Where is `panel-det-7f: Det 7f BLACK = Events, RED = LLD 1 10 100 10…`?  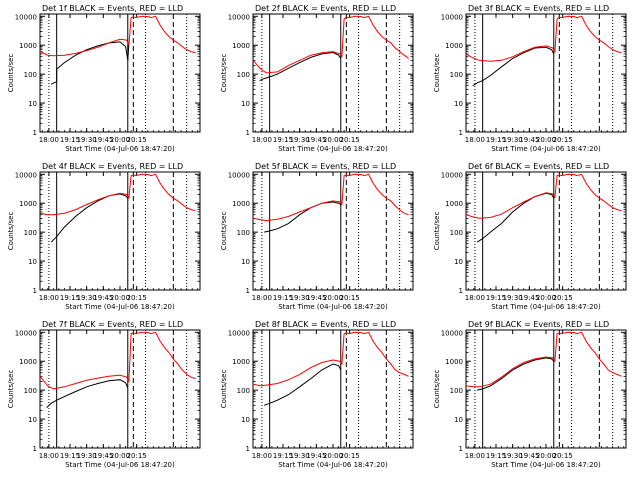 panel-det-7f: Det 7f BLACK = Events, RED = LLD 1 10 100 10… is located at coordinates (104, 394).